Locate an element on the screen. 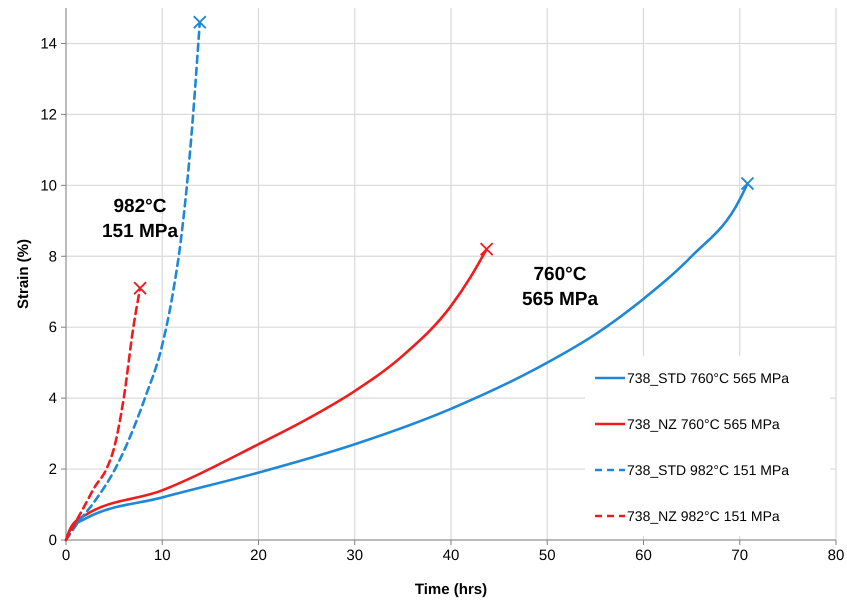 Image resolution: width=847 pixels, height=602 pixels. x-tick-label: 80 is located at coordinates (836, 555).